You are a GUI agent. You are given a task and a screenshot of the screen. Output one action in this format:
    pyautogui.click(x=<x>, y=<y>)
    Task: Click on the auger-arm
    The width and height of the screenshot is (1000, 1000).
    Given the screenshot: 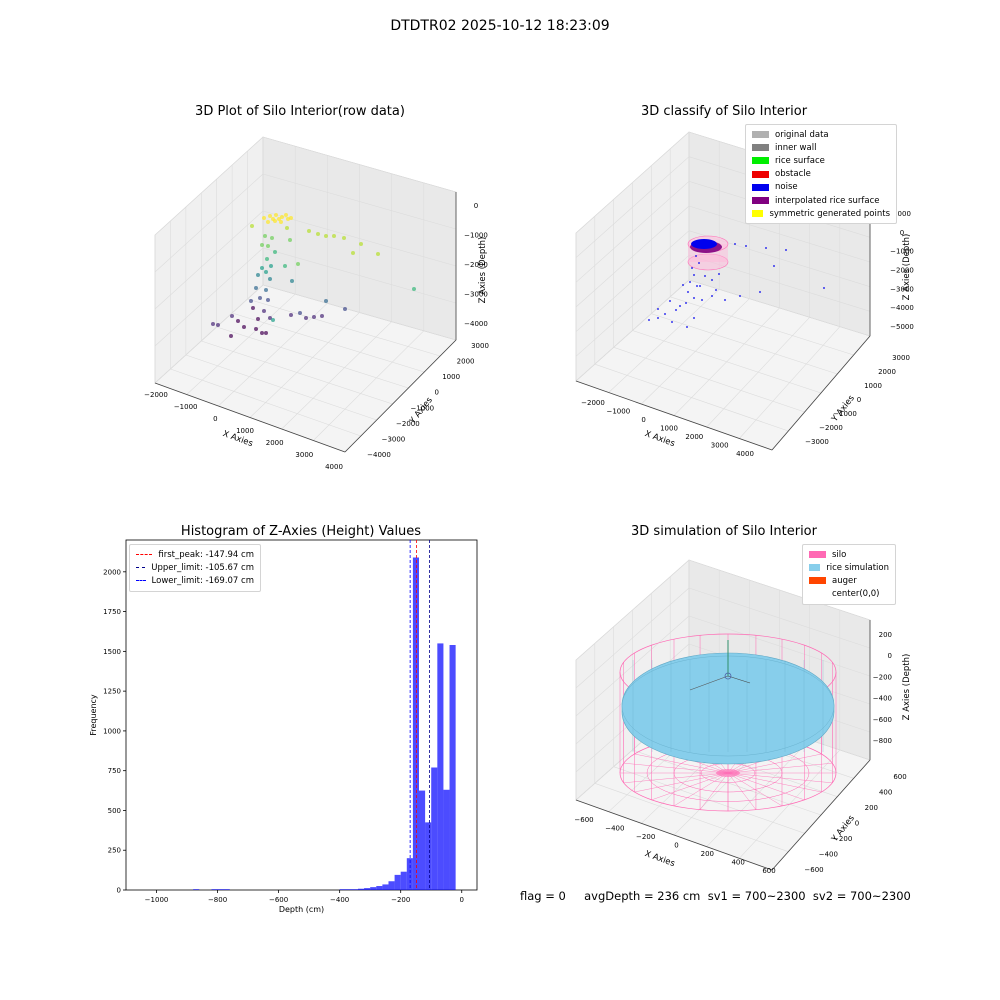 What is the action you would take?
    pyautogui.click(x=739, y=679)
    